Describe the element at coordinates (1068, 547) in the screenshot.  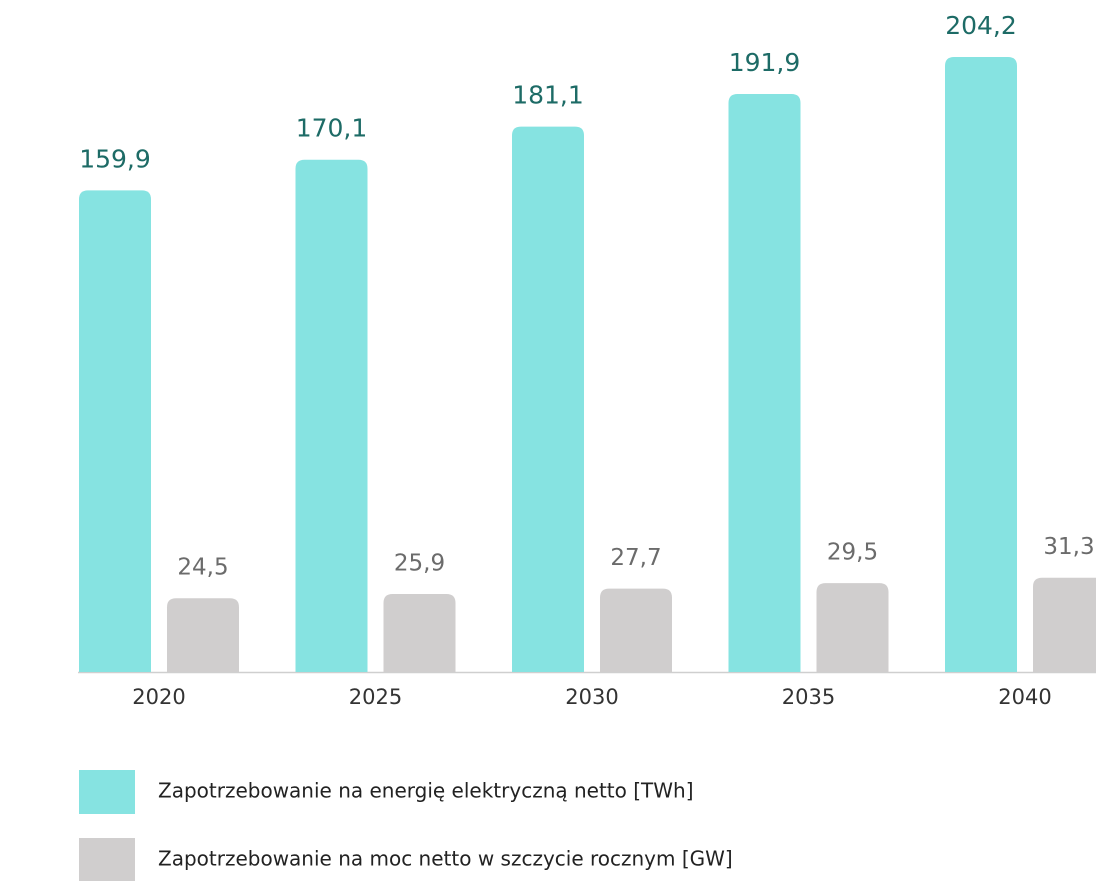
I see `value-label: 31,3` at that location.